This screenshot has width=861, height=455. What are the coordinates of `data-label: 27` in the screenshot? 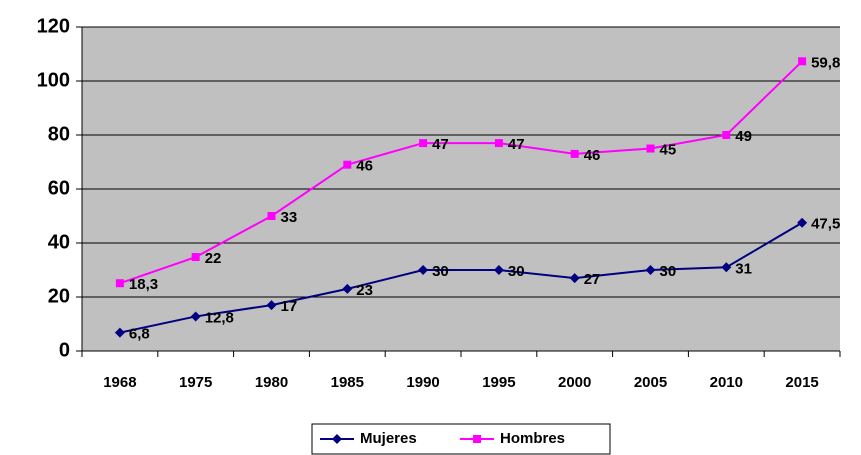 It's located at (592, 279).